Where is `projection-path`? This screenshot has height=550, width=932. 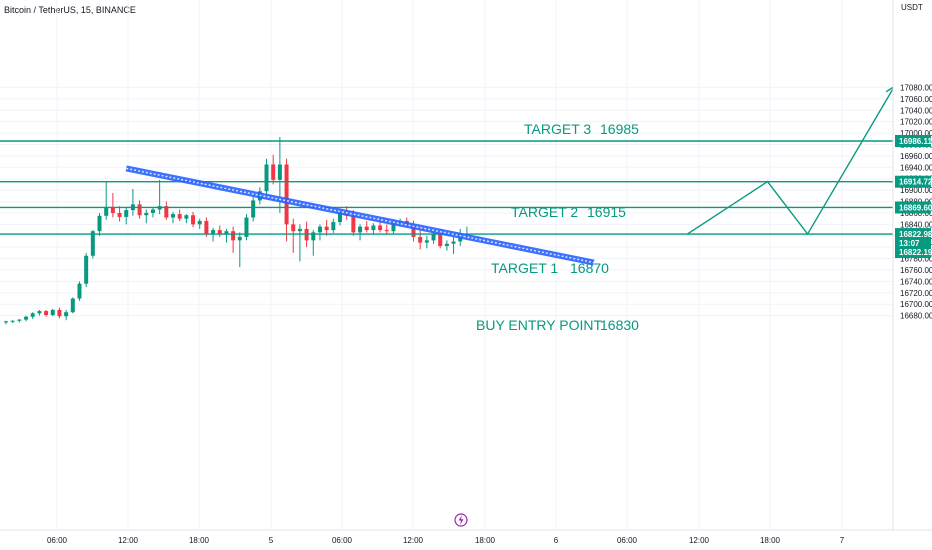
projection-path is located at coordinates (791, 160).